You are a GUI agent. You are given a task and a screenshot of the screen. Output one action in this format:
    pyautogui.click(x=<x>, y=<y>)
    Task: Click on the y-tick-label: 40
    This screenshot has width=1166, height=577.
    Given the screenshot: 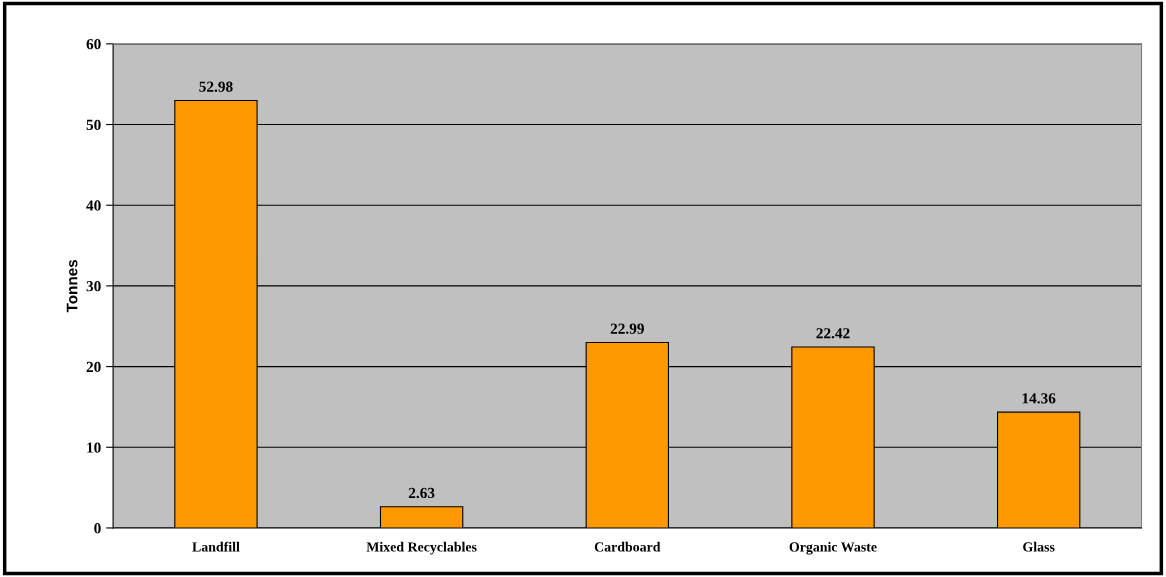 What is the action you would take?
    pyautogui.click(x=93, y=205)
    